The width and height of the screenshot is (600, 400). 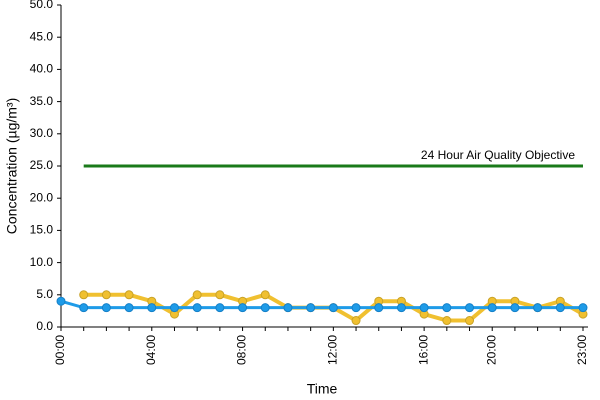 What do you see at coordinates (491, 350) in the screenshot?
I see `x-tick-label: 20:00` at bounding box center [491, 350].